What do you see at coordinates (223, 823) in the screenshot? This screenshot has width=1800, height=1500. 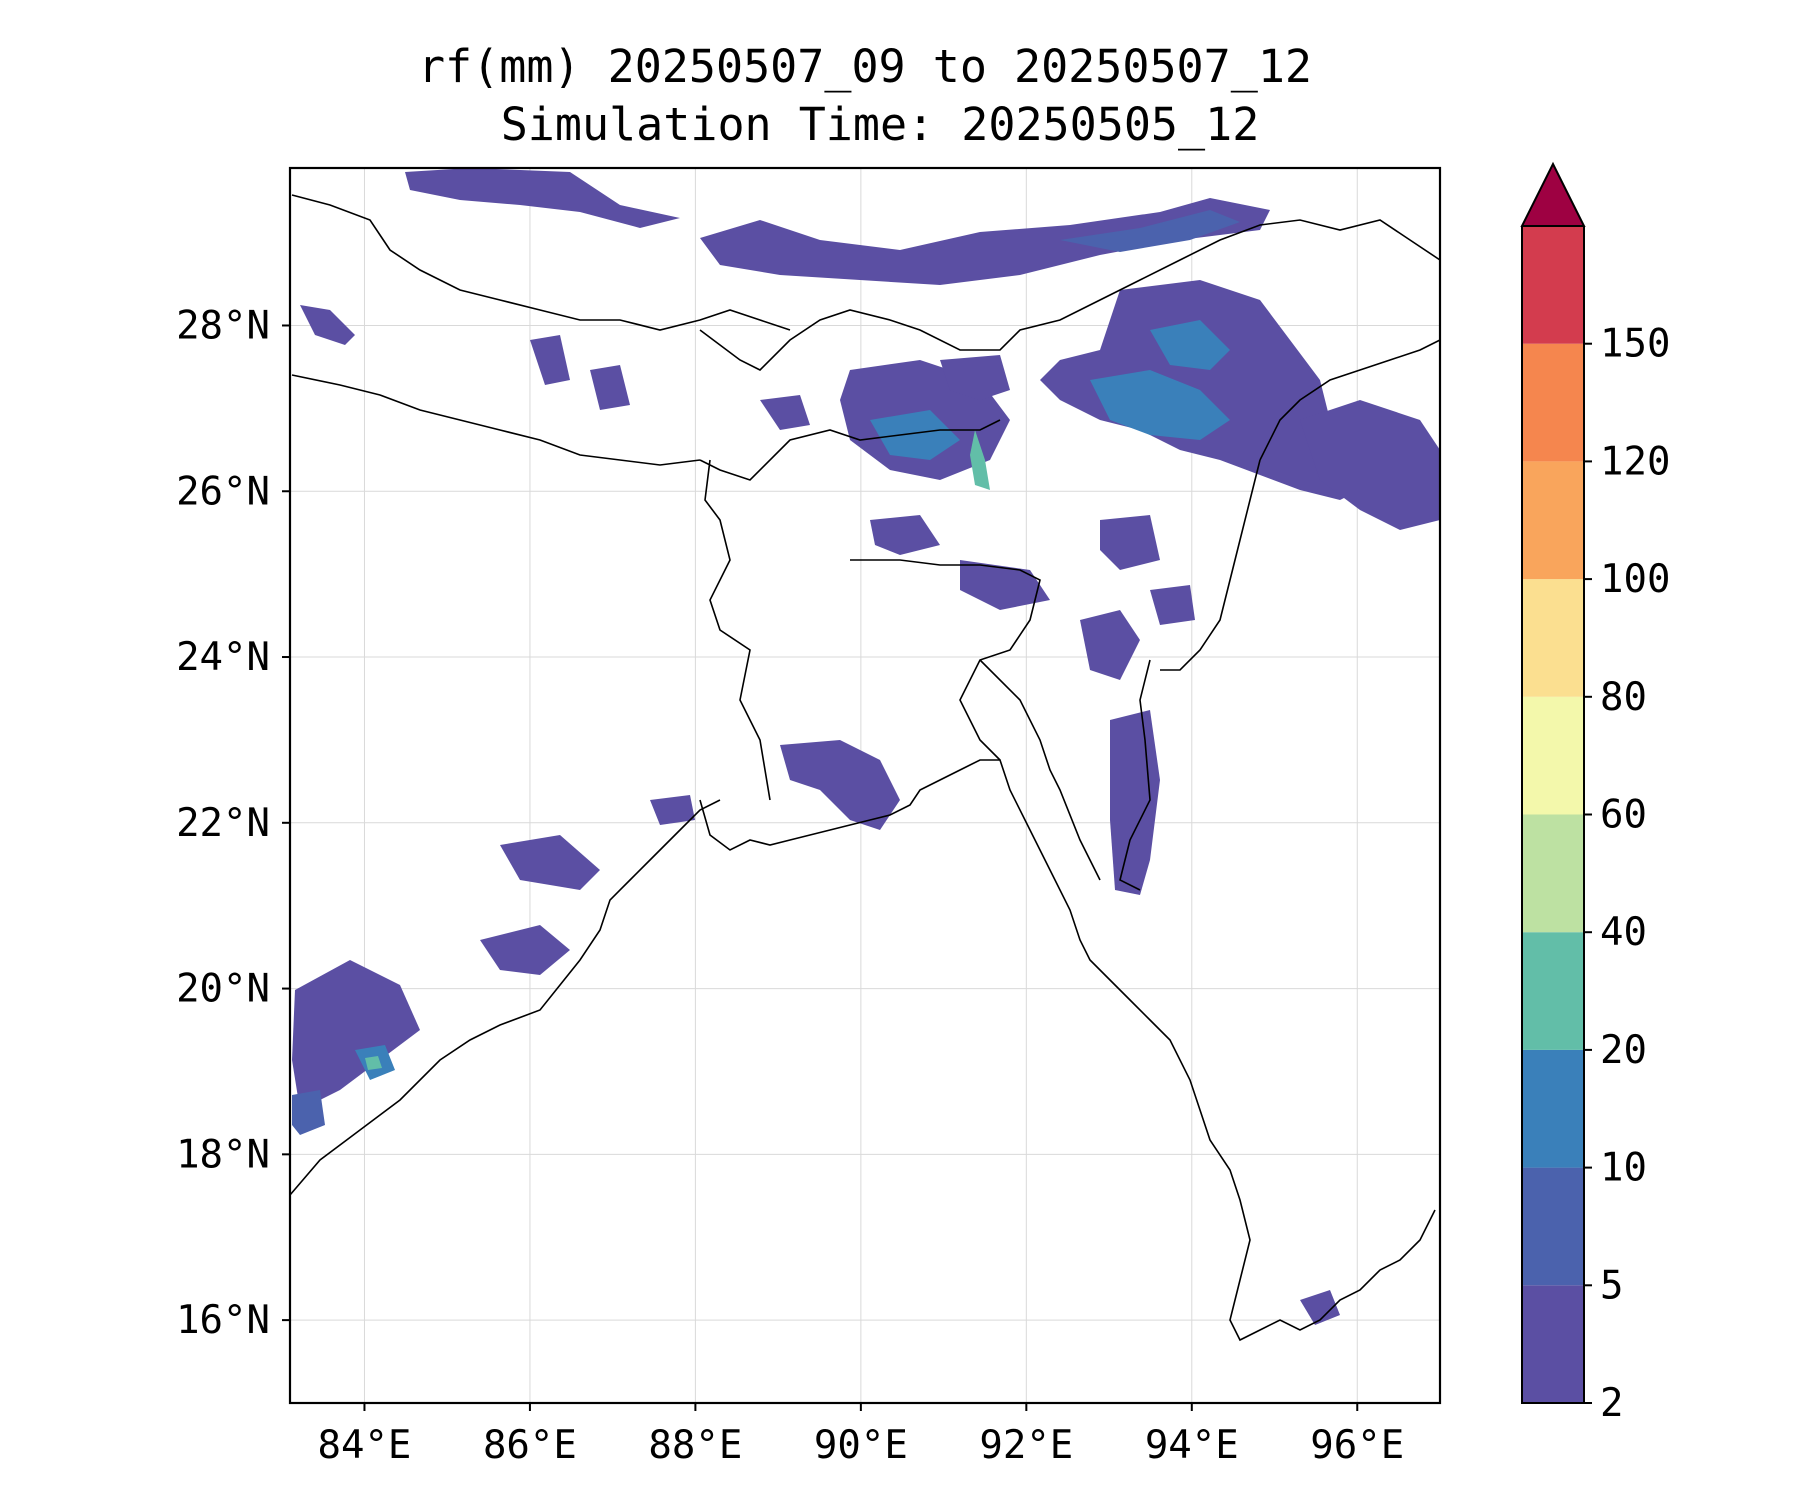 I see `y-tick-label: 22°N` at bounding box center [223, 823].